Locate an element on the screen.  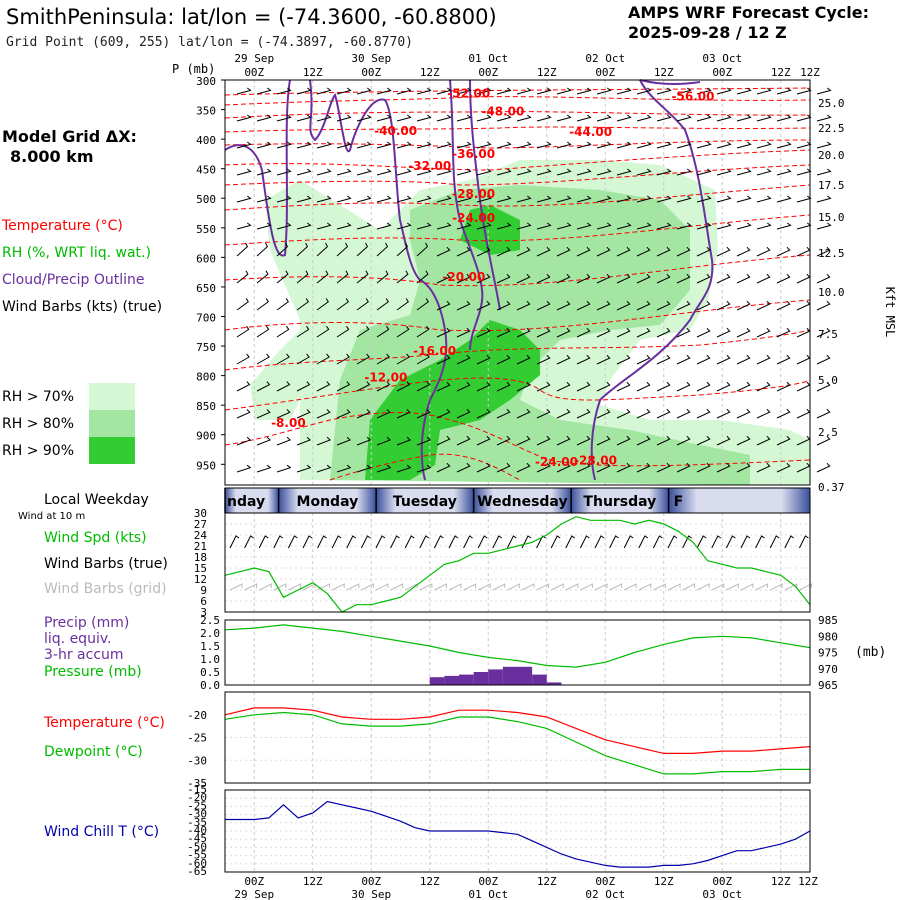
temp-tick: -35 is located at coordinates (197, 783).